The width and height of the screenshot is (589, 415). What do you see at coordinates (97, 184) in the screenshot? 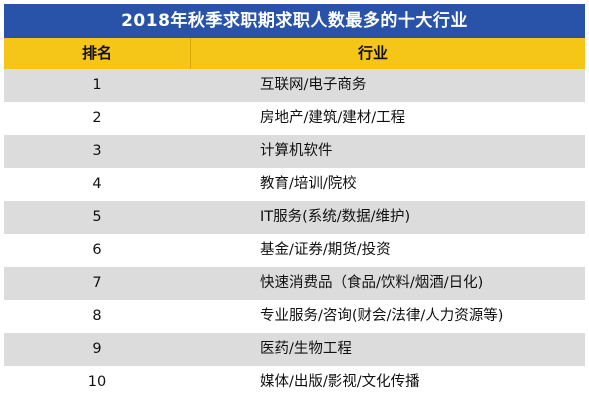
I see `rank-cell: 4` at bounding box center [97, 184].